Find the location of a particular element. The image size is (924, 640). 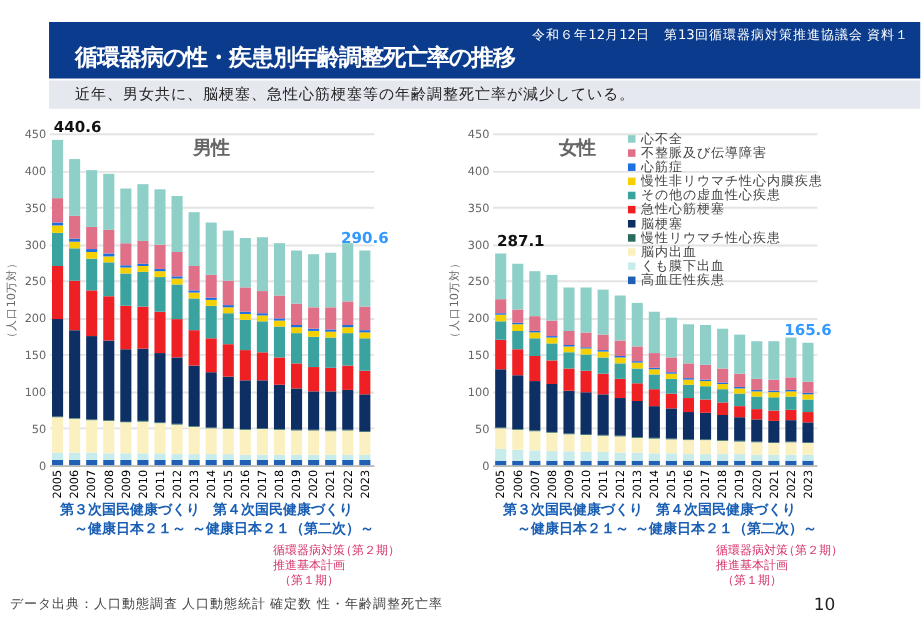

total-label: 287.1 is located at coordinates (520, 240).